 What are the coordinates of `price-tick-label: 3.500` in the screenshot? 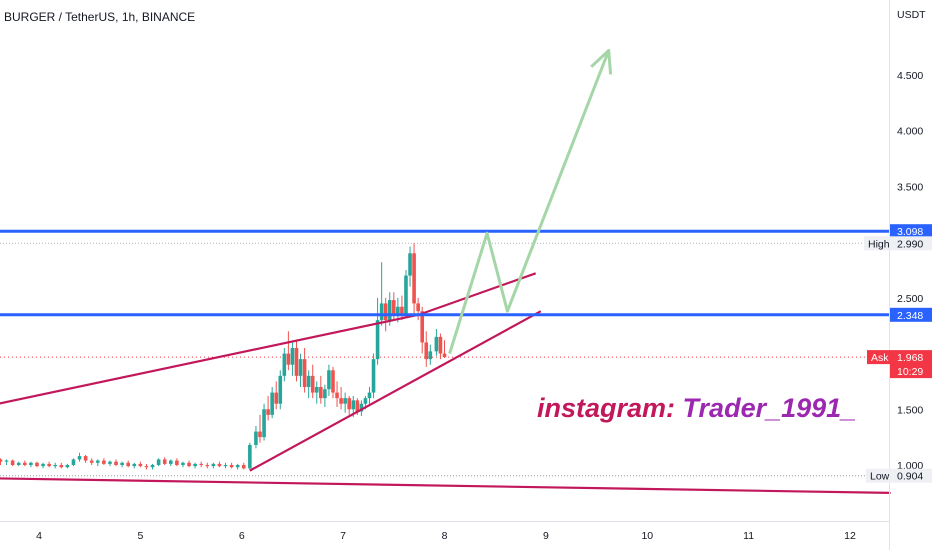 It's located at (910, 187).